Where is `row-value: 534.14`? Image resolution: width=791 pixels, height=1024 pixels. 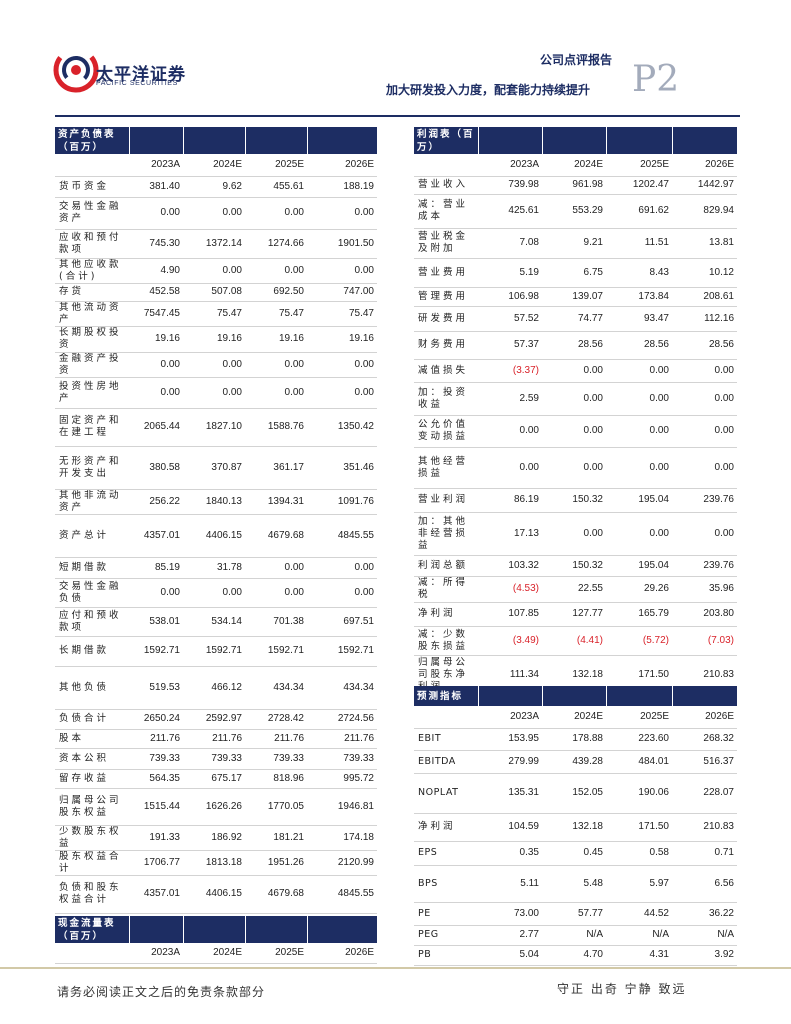 row-value: 534.14 is located at coordinates (214, 622).